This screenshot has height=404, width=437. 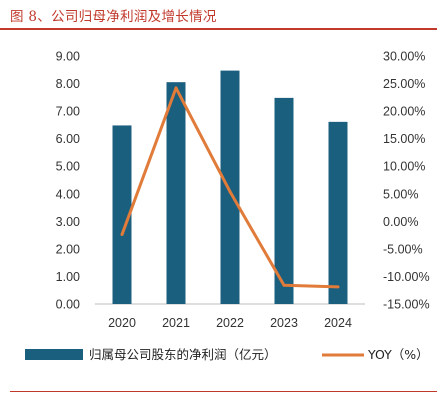 What do you see at coordinates (68, 222) in the screenshot?
I see `y-left-tick-label: 3.00` at bounding box center [68, 222].